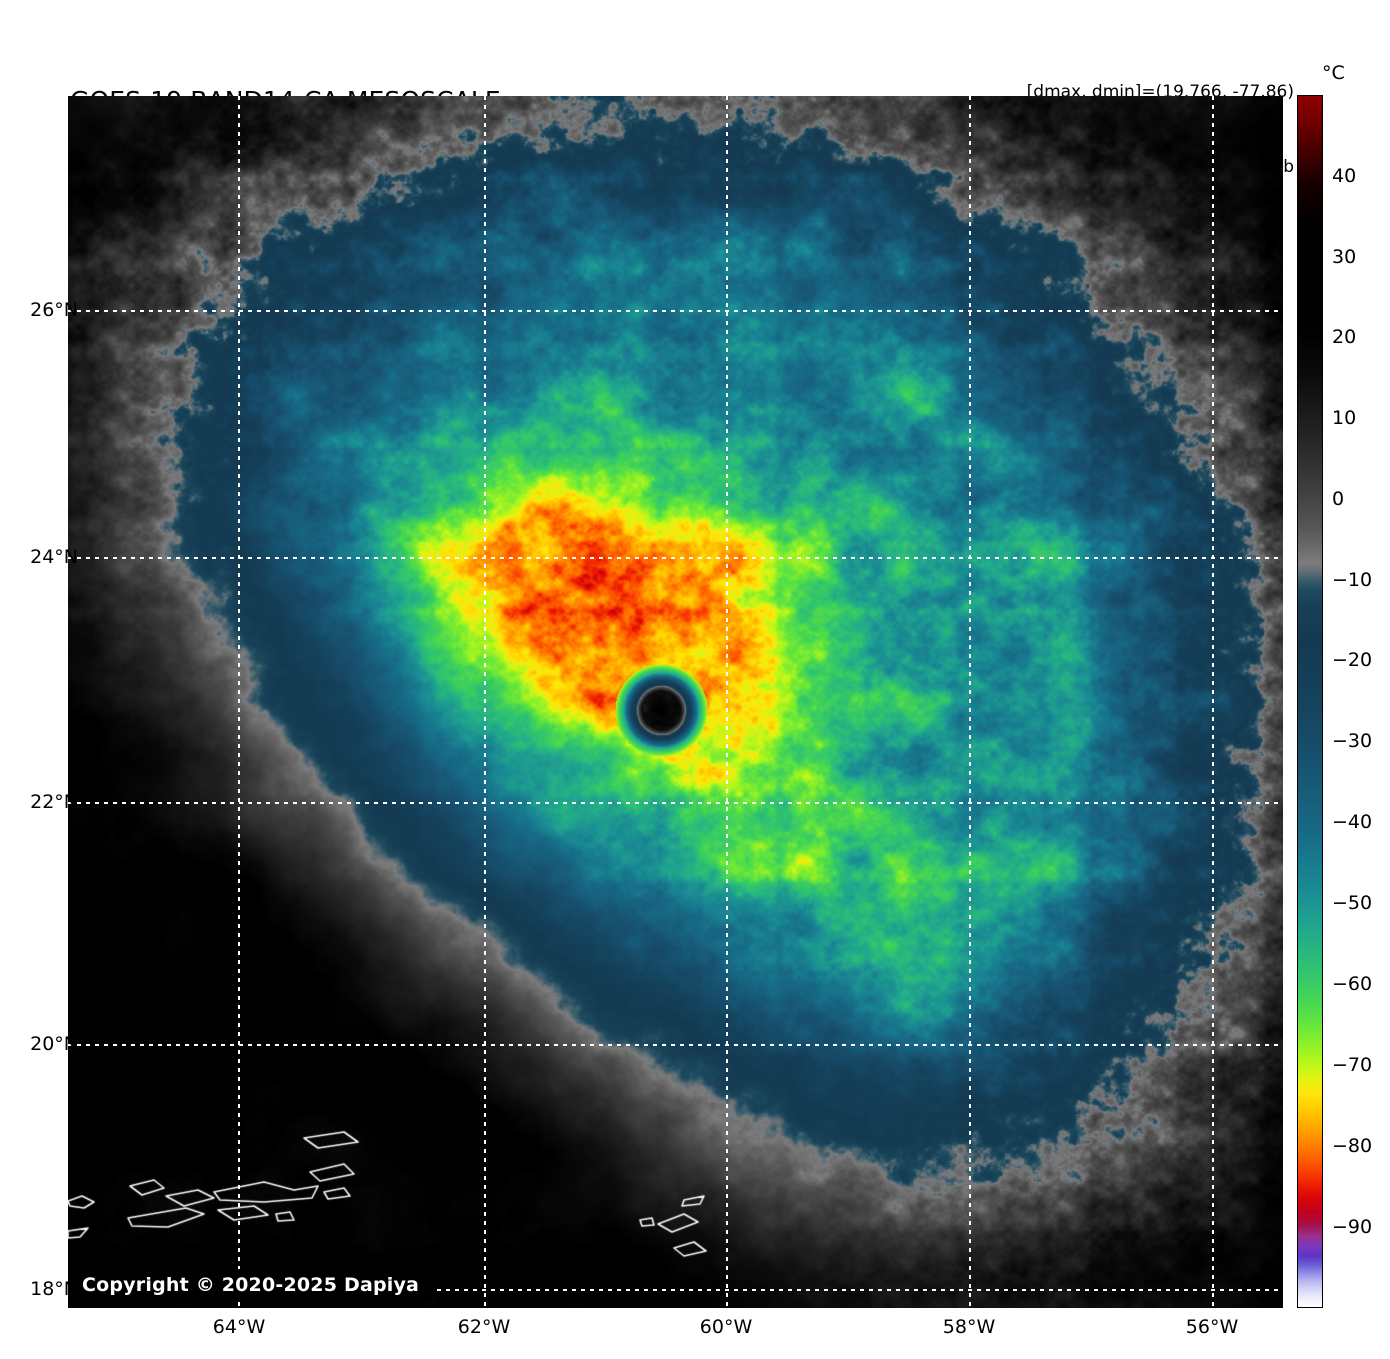 This screenshot has width=1390, height=1359. What do you see at coordinates (1338, 499) in the screenshot?
I see `colorbar-tick-0: 0` at bounding box center [1338, 499].